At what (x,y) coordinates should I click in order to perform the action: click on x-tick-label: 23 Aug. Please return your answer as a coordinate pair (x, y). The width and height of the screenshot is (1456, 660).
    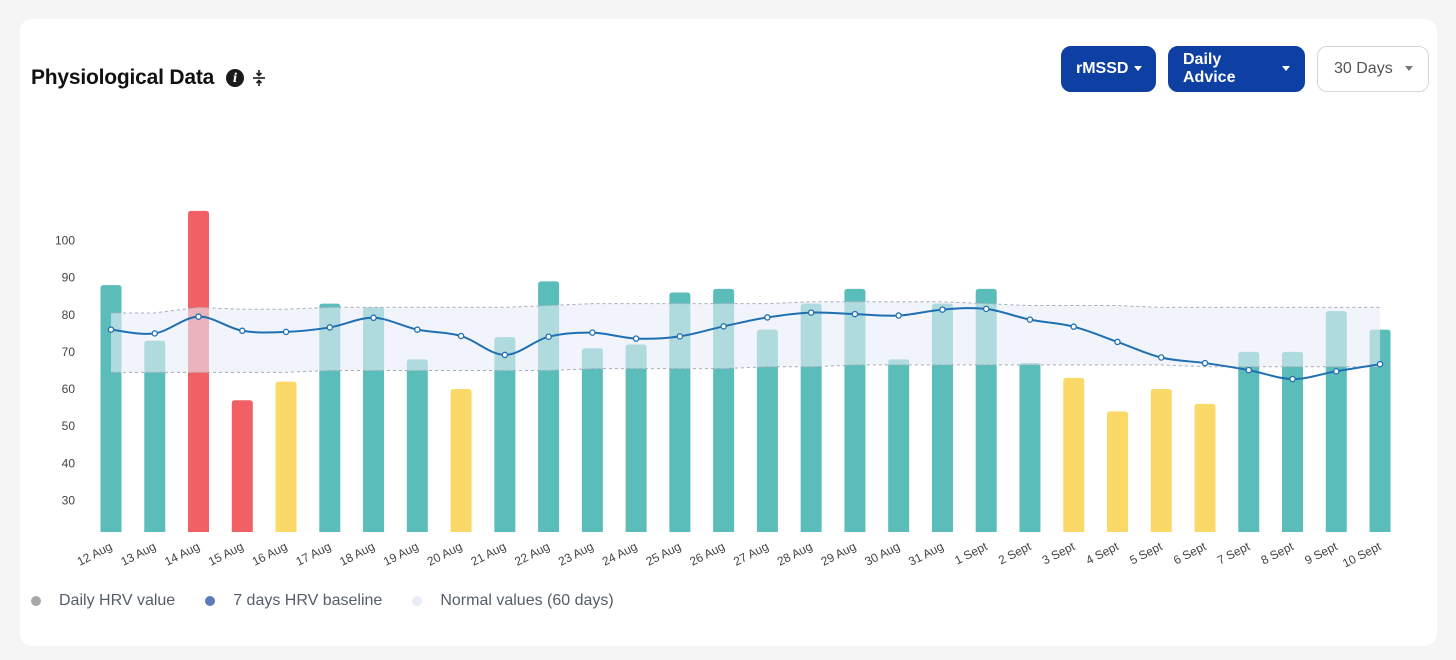
    Looking at the image, I should click on (576, 553).